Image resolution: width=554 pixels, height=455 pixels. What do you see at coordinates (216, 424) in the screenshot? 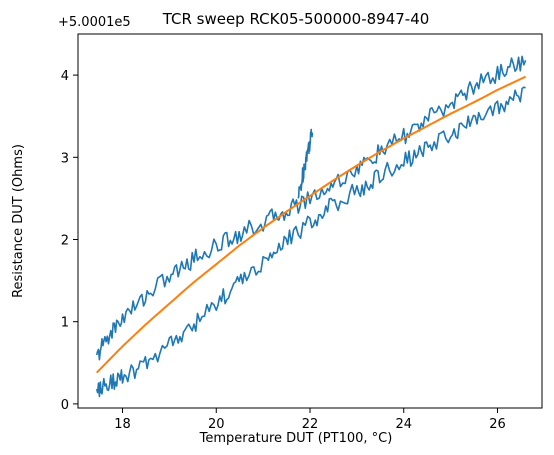
I see `x-tick-label: 20` at bounding box center [216, 424].